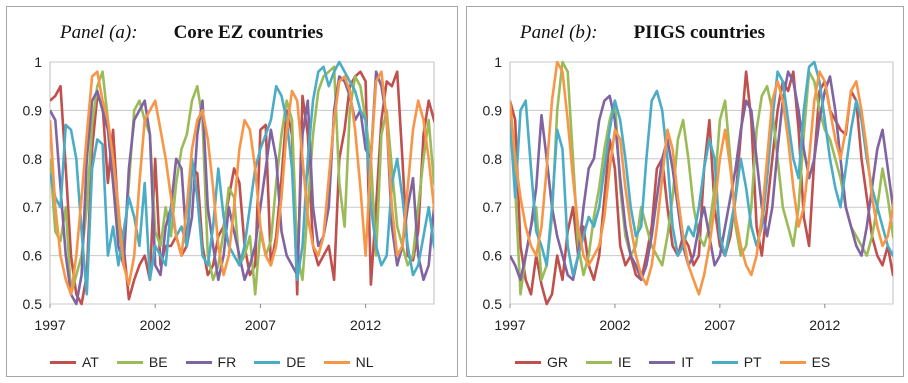 This screenshot has width=908, height=383. I want to click on panel-a-y-tick-label: 0.5, so click(33, 304).